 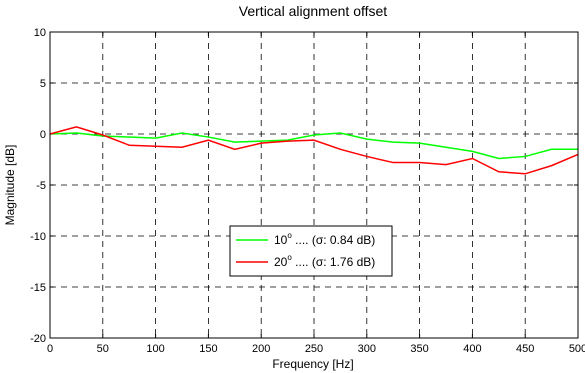 I want to click on x-tick-label: 350, so click(x=419, y=349).